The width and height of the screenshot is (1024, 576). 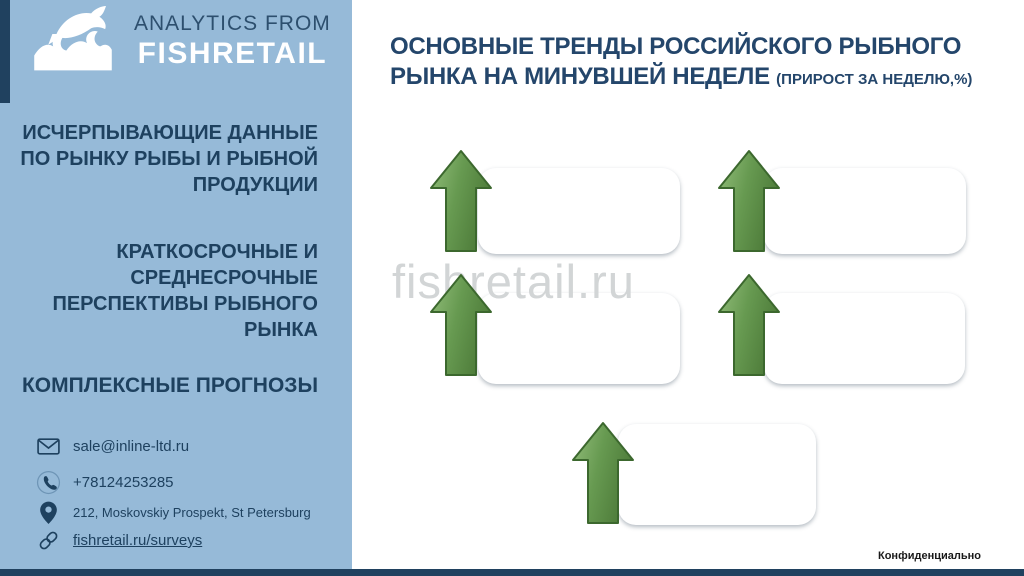 I want to click on confidential-label: Конфиденциально, so click(x=929, y=556).